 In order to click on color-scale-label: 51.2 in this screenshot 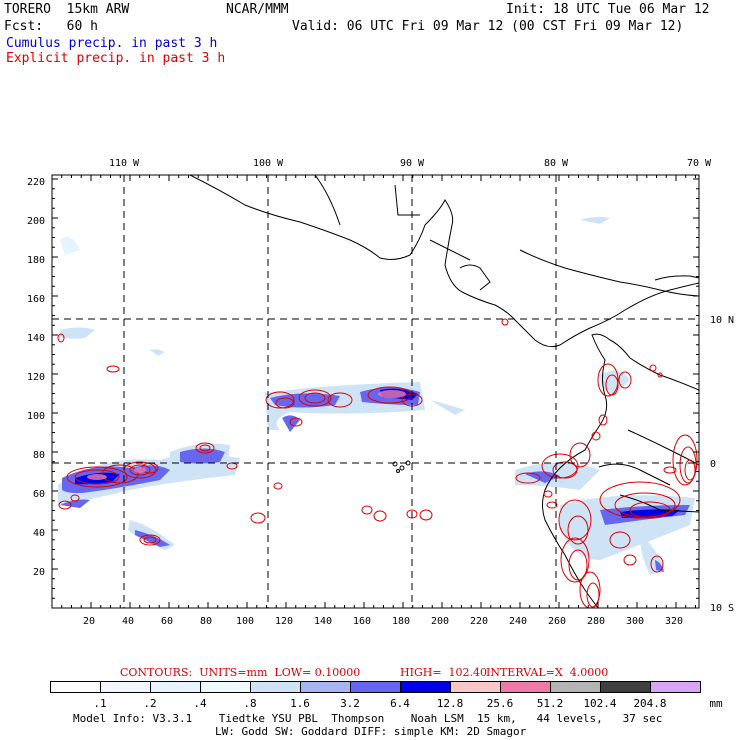, I will do `click(550, 703)`.